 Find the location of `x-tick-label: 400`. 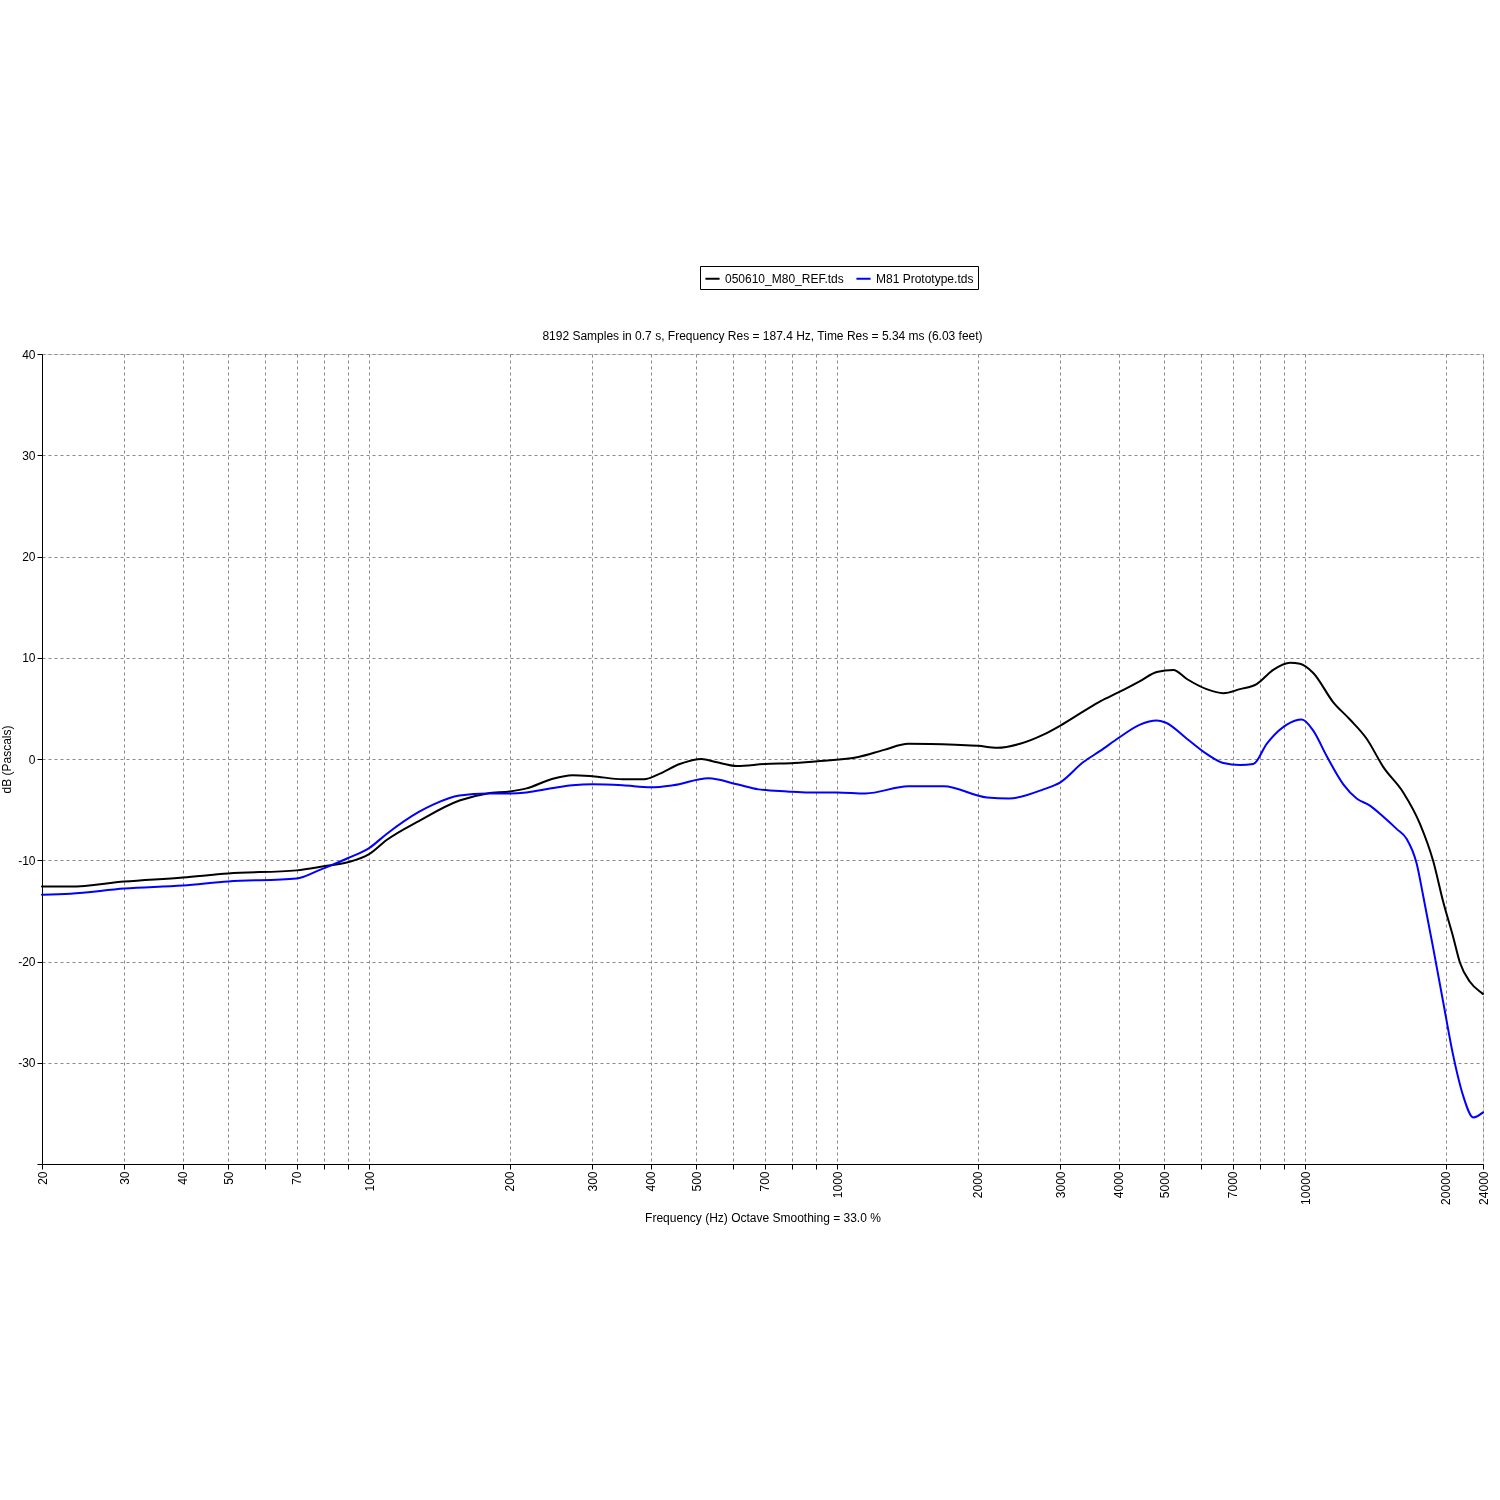

x-tick-label: 400 is located at coordinates (651, 1181).